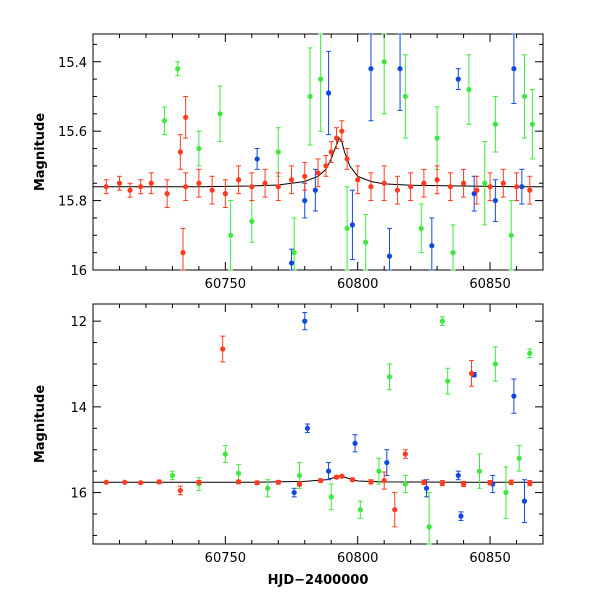  I want to click on y-tick-label: 16, so click(78, 494).